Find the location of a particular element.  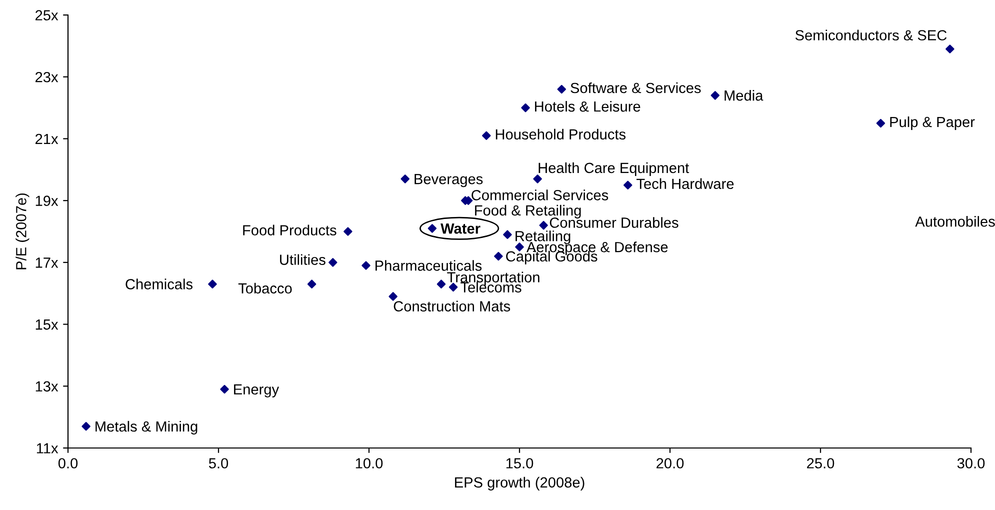

data-label: Household Products is located at coordinates (561, 134).